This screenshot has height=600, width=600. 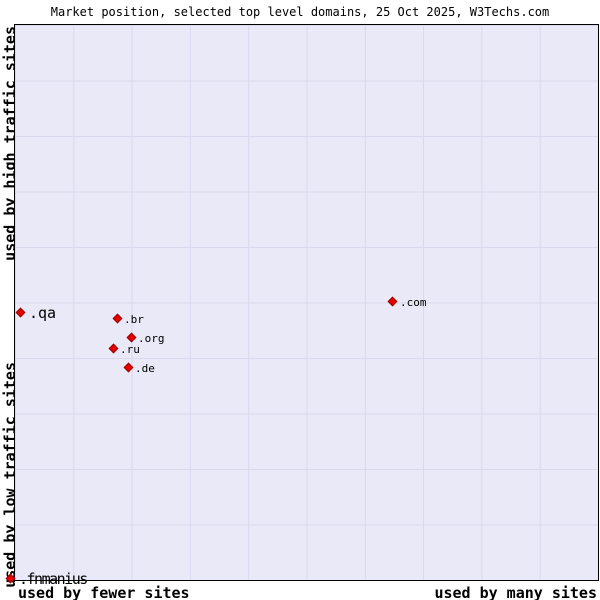 What do you see at coordinates (43, 313) in the screenshot?
I see `point-label-qa: .qa` at bounding box center [43, 313].